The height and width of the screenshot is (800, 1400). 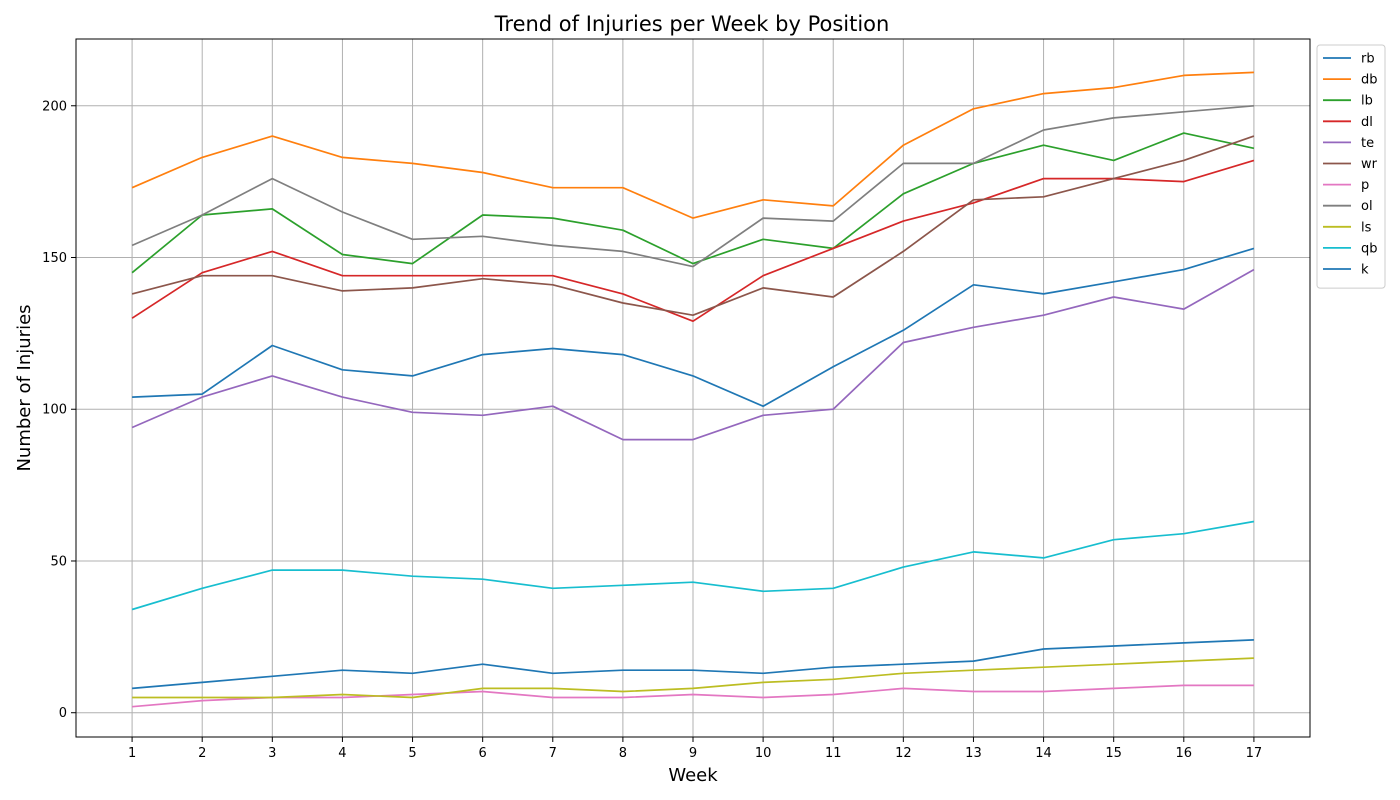 What do you see at coordinates (1043, 753) in the screenshot?
I see `x-tick-label: 14` at bounding box center [1043, 753].